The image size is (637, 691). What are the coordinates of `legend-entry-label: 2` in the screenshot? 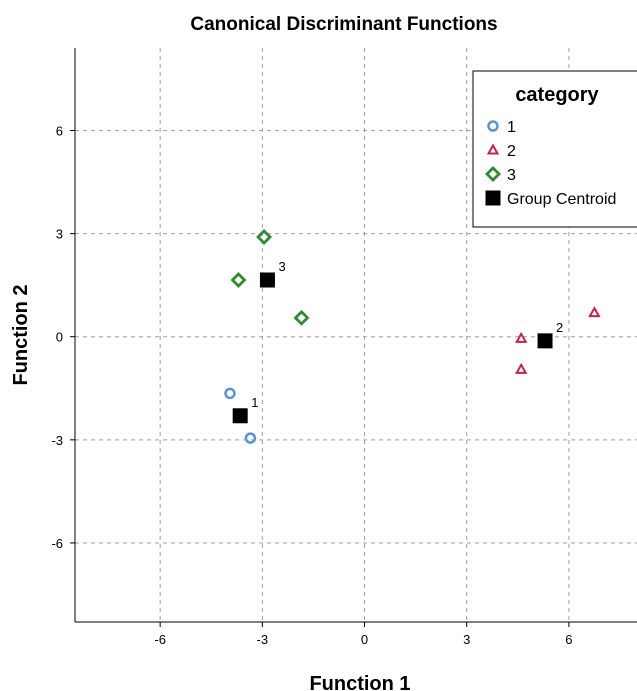 It's located at (511, 151).